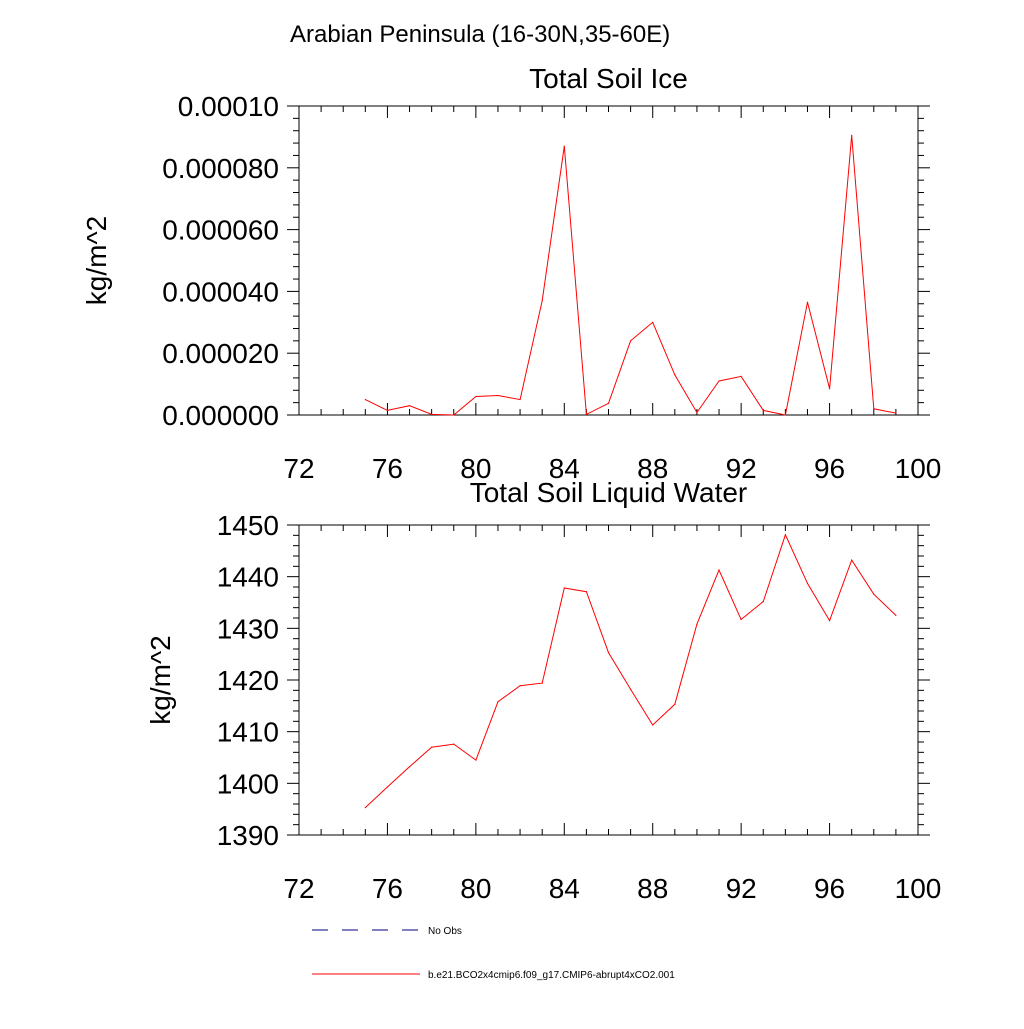 This screenshot has height=1029, width=1024. Describe the element at coordinates (248, 525) in the screenshot. I see `water-y-tick-label: 1450` at that location.